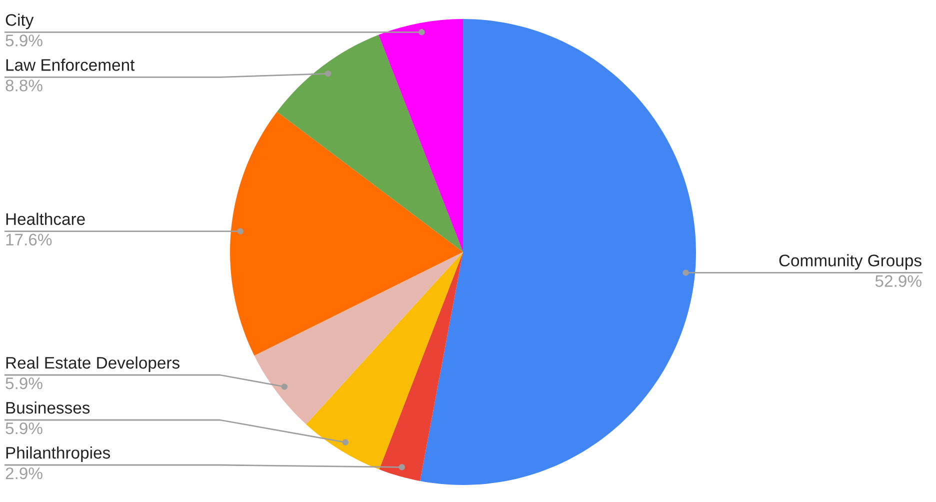  I want to click on data-label: 52.9%, so click(898, 281).